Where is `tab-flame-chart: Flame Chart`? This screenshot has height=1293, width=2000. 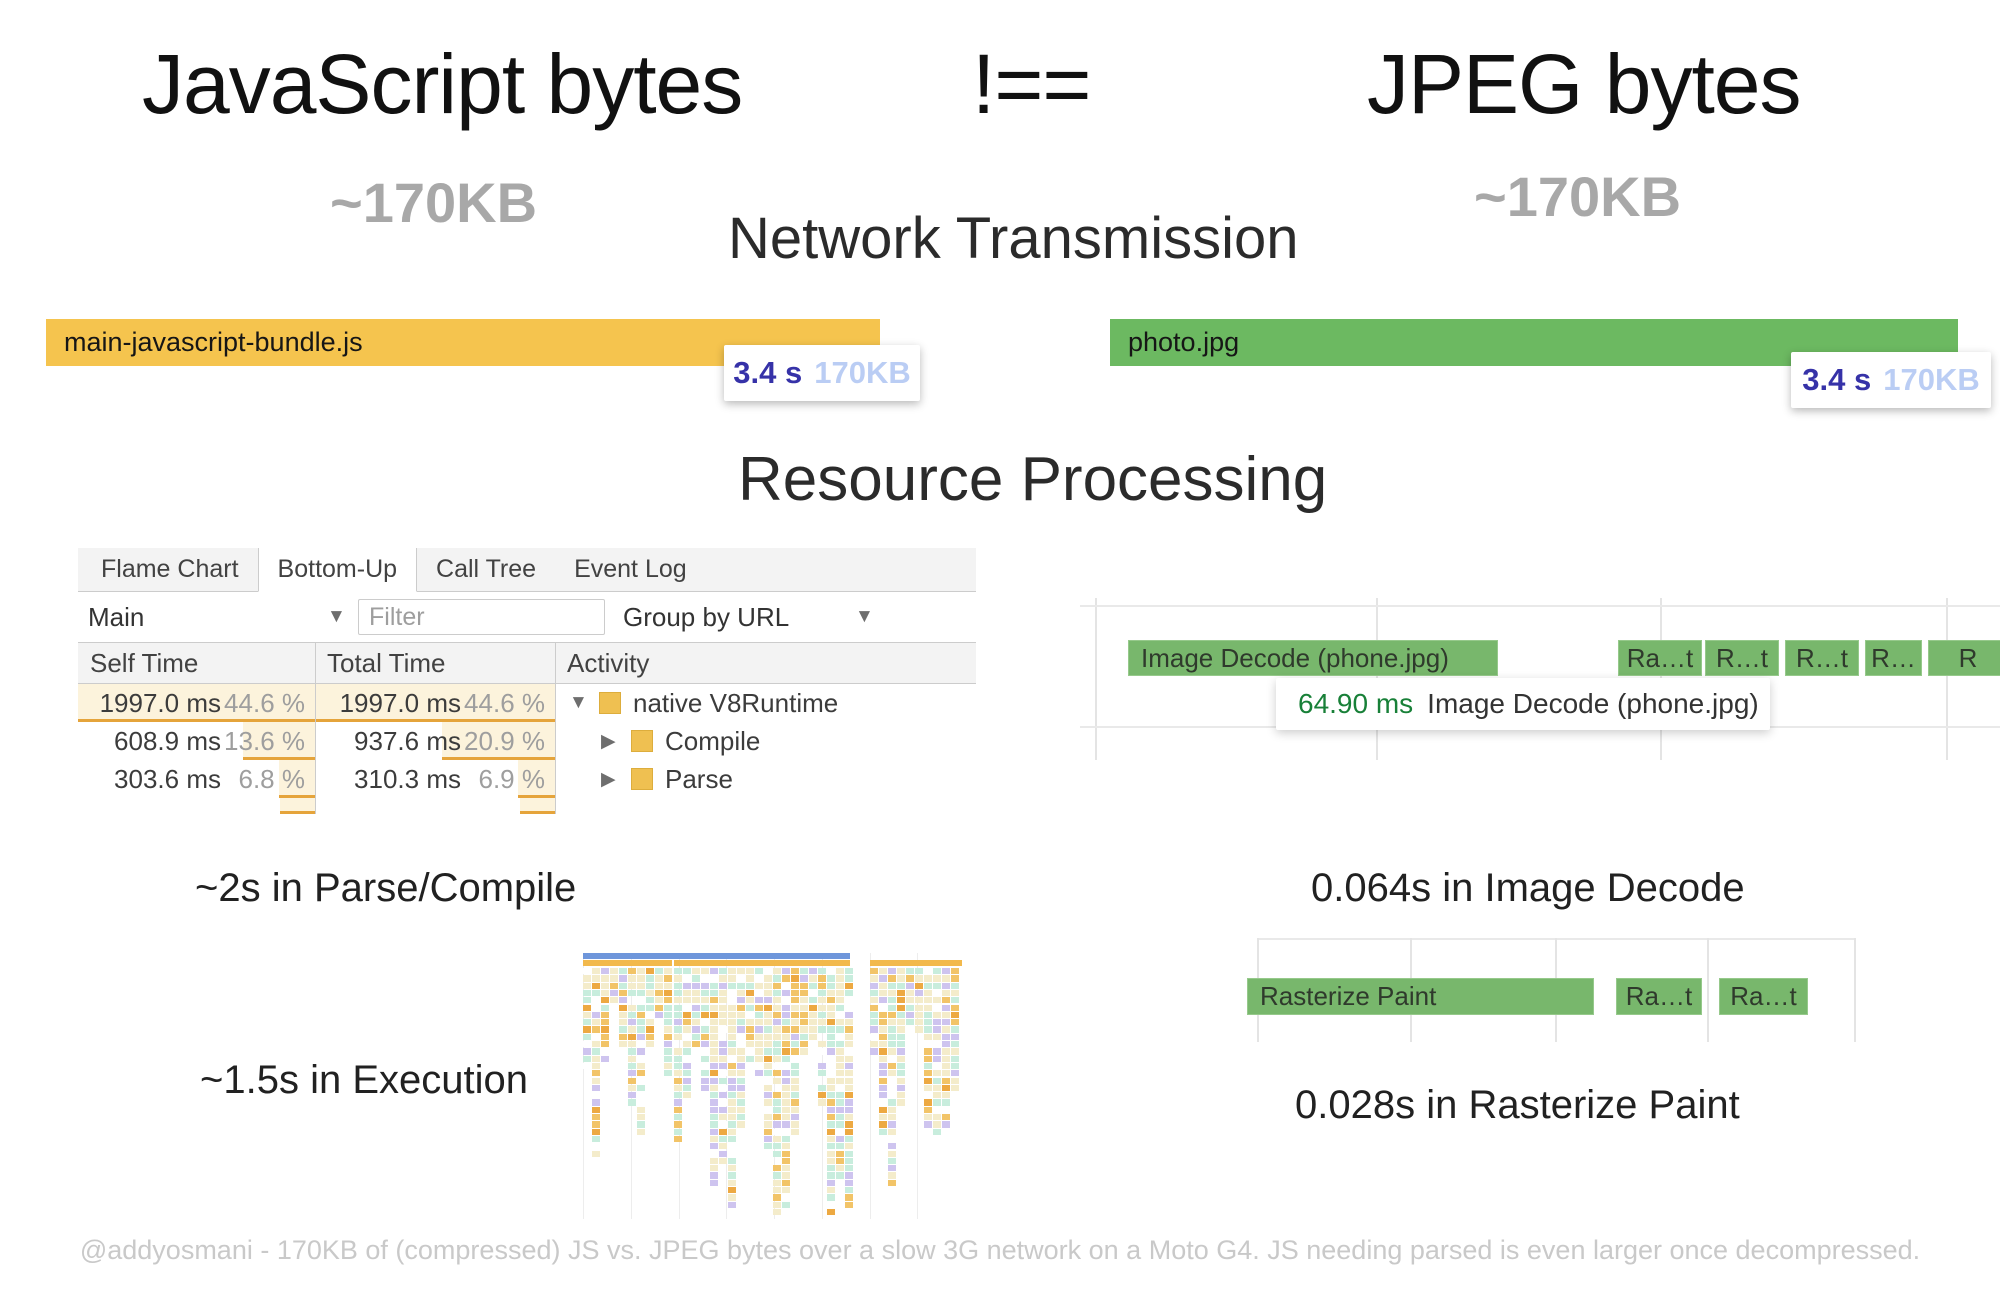
tab-flame-chart: Flame Chart is located at coordinates (170, 569).